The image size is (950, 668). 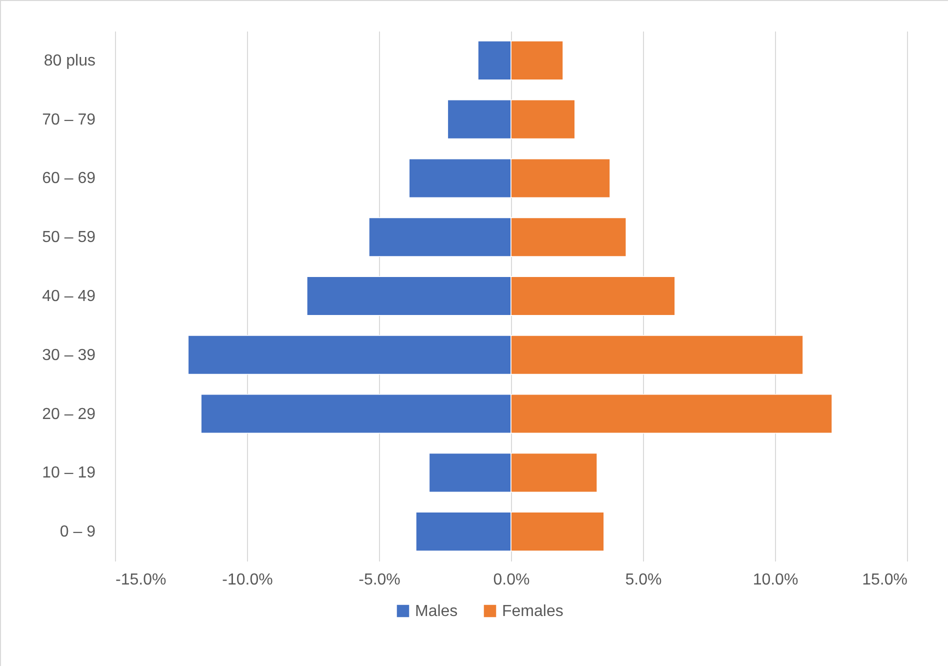 What do you see at coordinates (247, 580) in the screenshot?
I see `x-tick-label: -10.0%` at bounding box center [247, 580].